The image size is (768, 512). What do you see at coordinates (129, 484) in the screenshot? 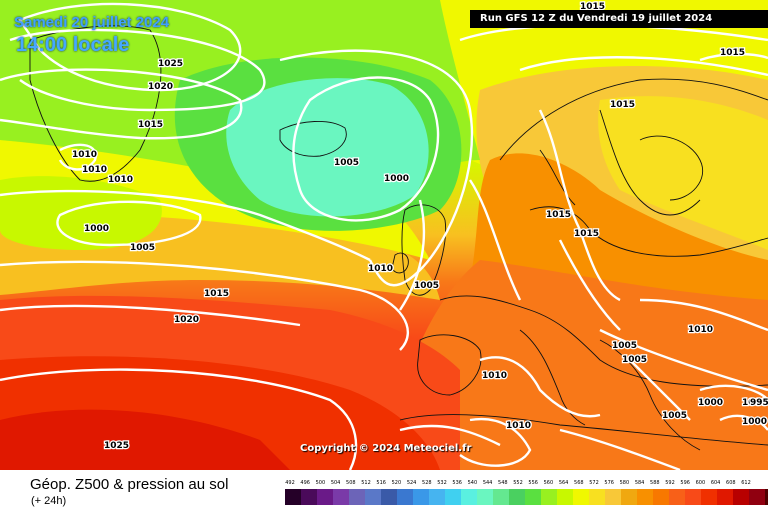
I see `legend-title: Géop. Z500 & pression au sol` at bounding box center [129, 484].